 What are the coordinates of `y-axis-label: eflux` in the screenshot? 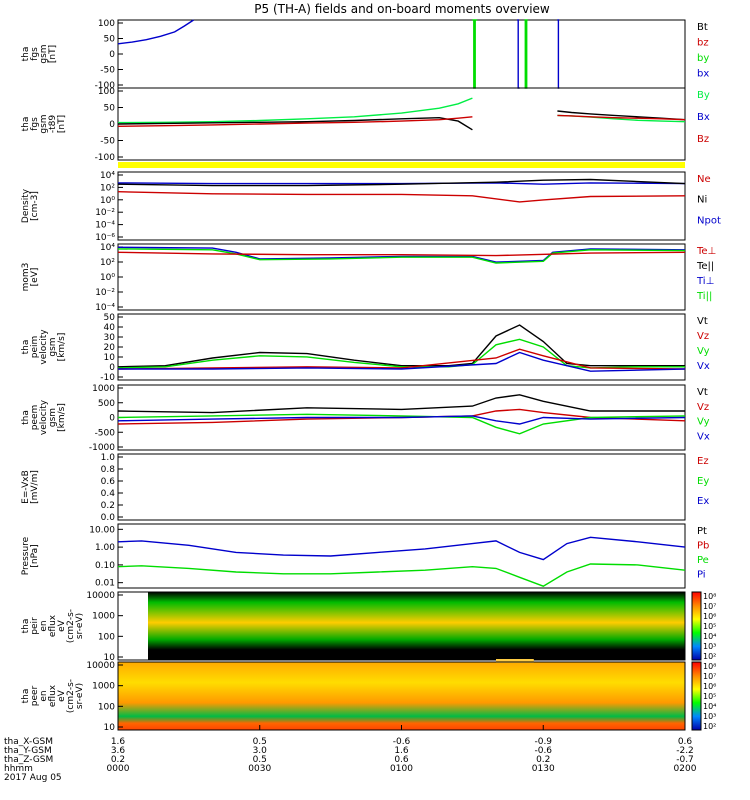 It's located at (53, 695).